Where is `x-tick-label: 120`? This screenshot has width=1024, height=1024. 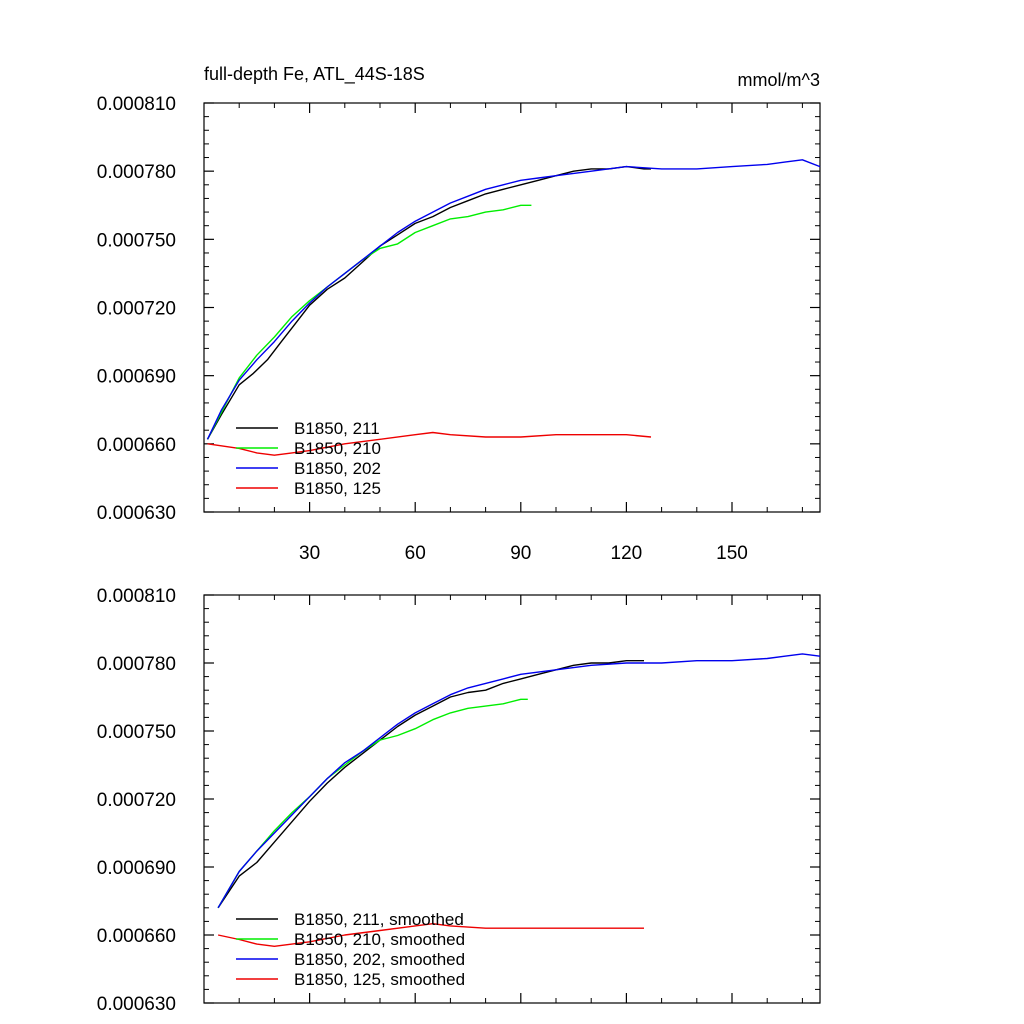
x-tick-label: 120 is located at coordinates (627, 553).